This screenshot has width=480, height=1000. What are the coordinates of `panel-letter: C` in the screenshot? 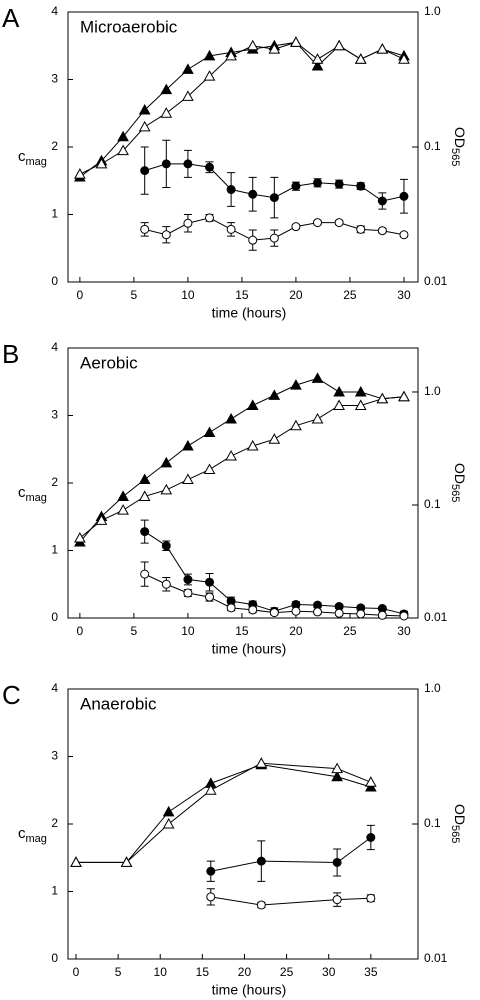 It's located at (11, 695).